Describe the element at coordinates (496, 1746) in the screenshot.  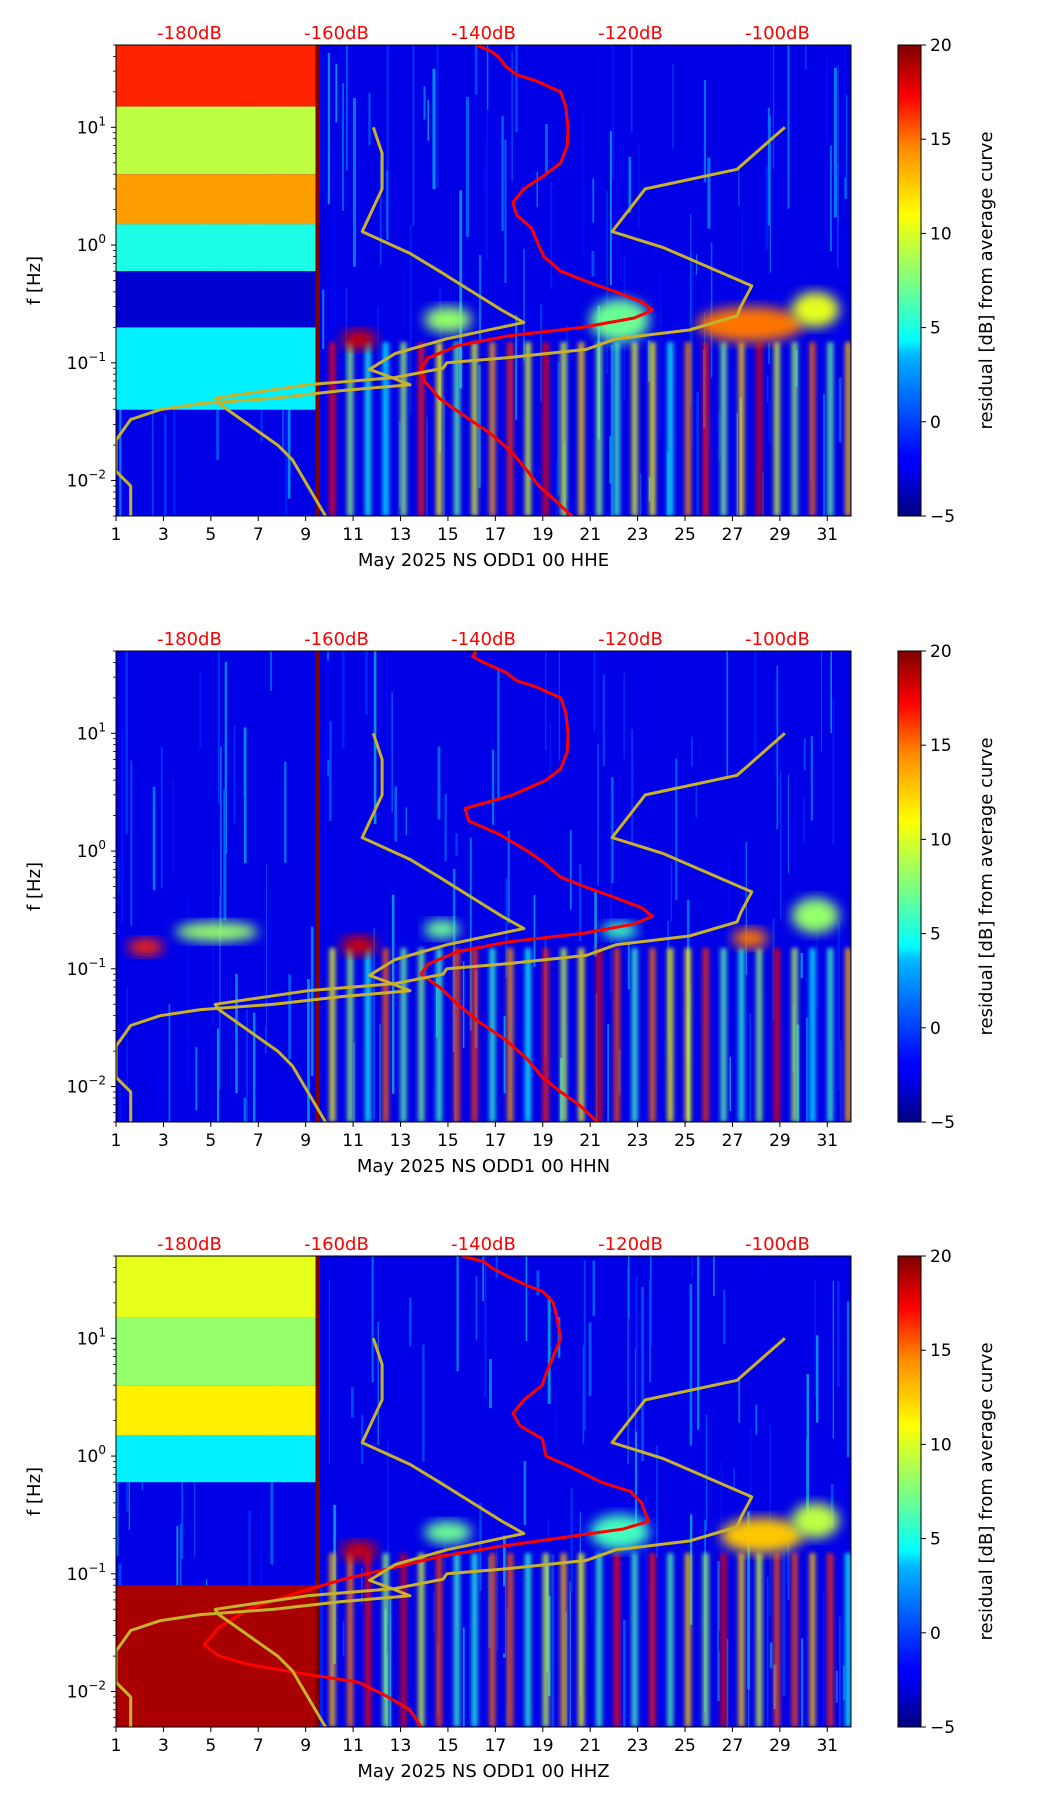
I see `x-tick-label: 17` at that location.